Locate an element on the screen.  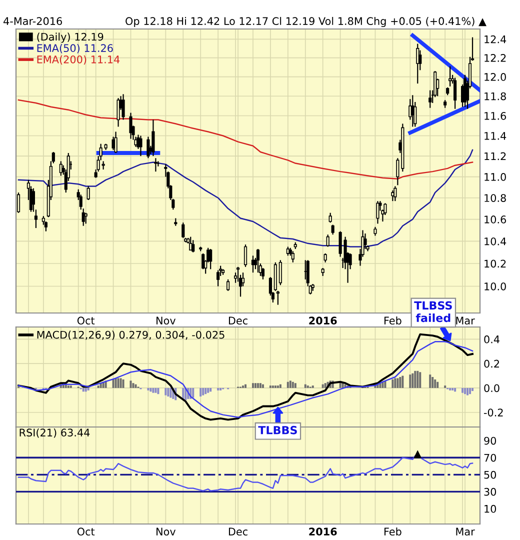
y-tick-label: 11.0 is located at coordinates (495, 177).